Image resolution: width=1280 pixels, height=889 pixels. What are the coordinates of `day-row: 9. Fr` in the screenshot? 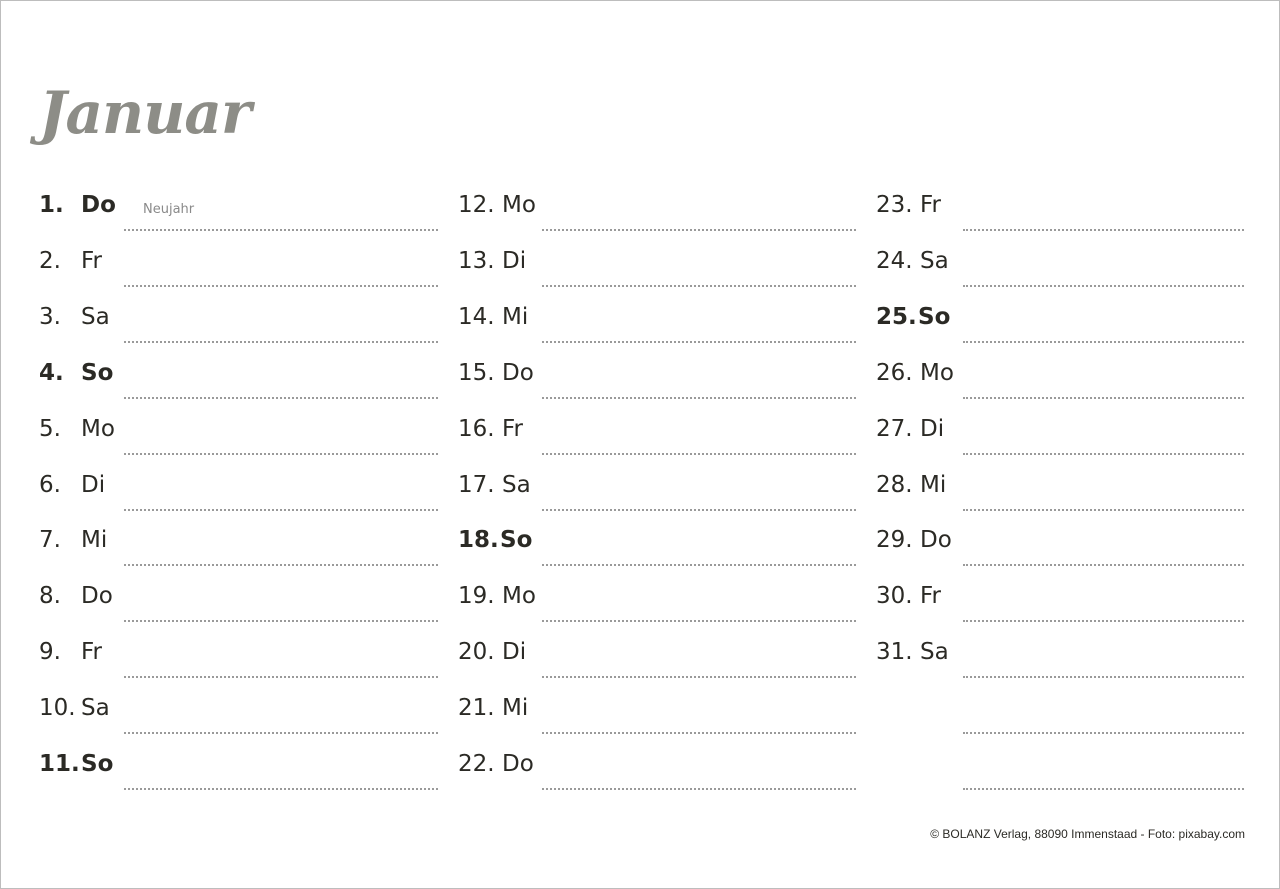 It's located at (238, 658).